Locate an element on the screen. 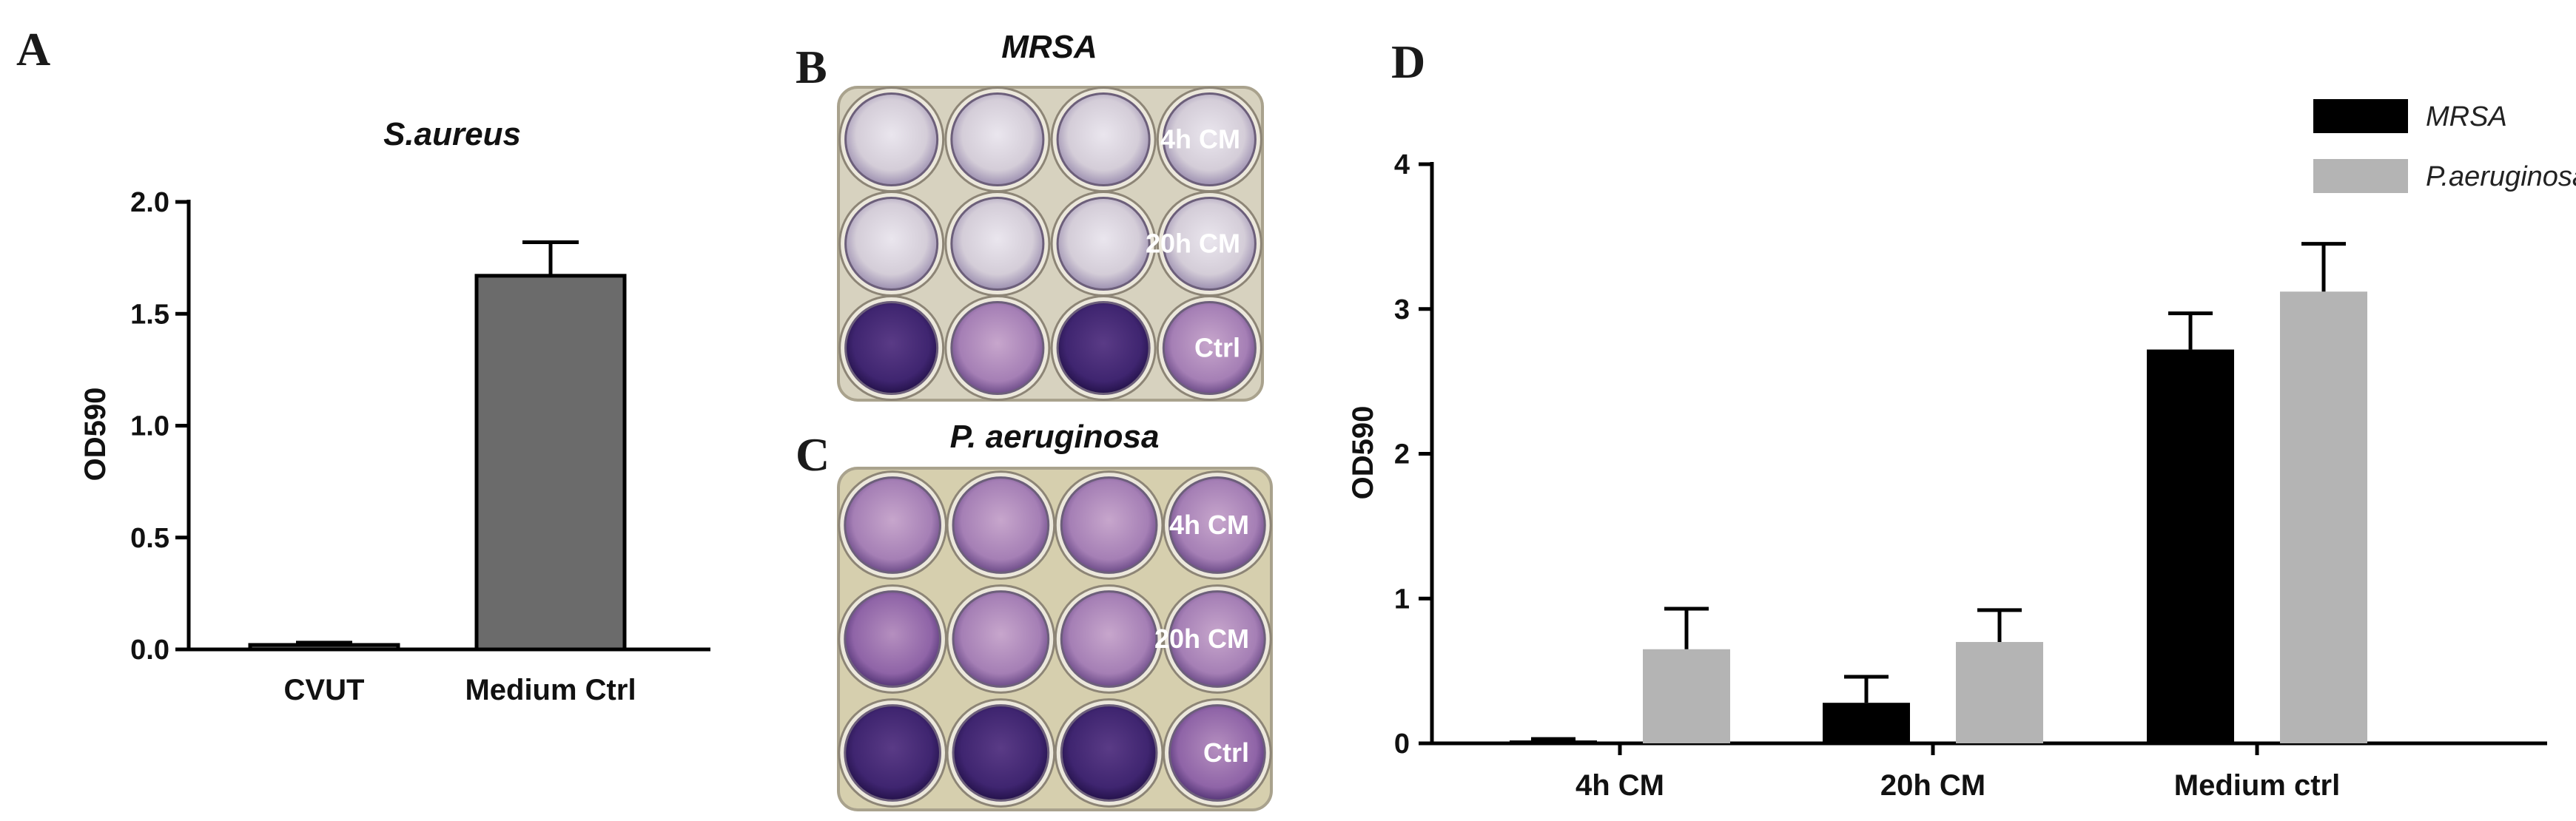 The width and height of the screenshot is (2576, 821). panel-a-y-tick-label: 1.5 is located at coordinates (149, 314).